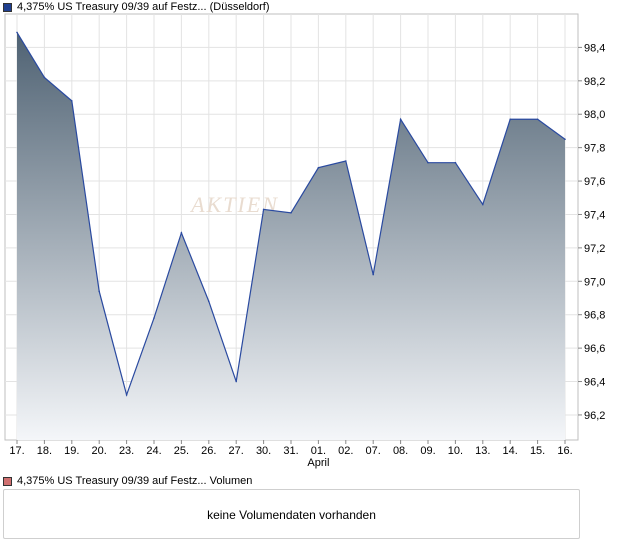 The width and height of the screenshot is (620, 546). What do you see at coordinates (594, 416) in the screenshot?
I see `y-tick-label: 96,2` at bounding box center [594, 416].